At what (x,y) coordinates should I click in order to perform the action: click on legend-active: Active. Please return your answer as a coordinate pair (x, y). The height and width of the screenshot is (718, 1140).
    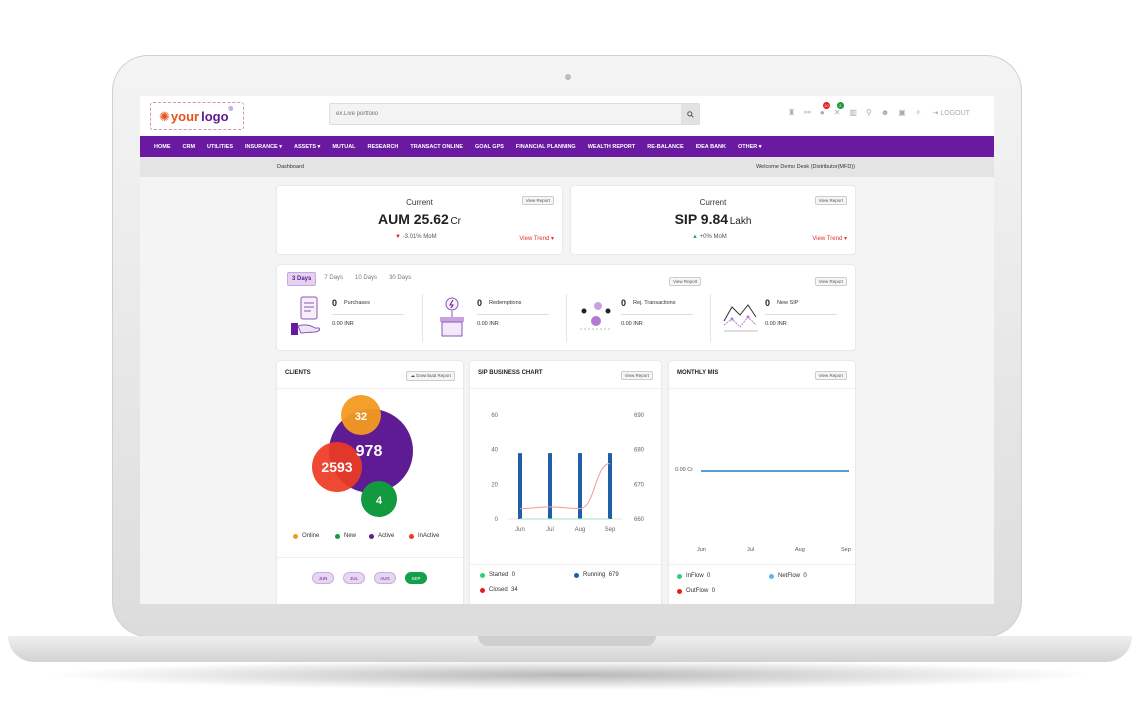
    Looking at the image, I should click on (381, 536).